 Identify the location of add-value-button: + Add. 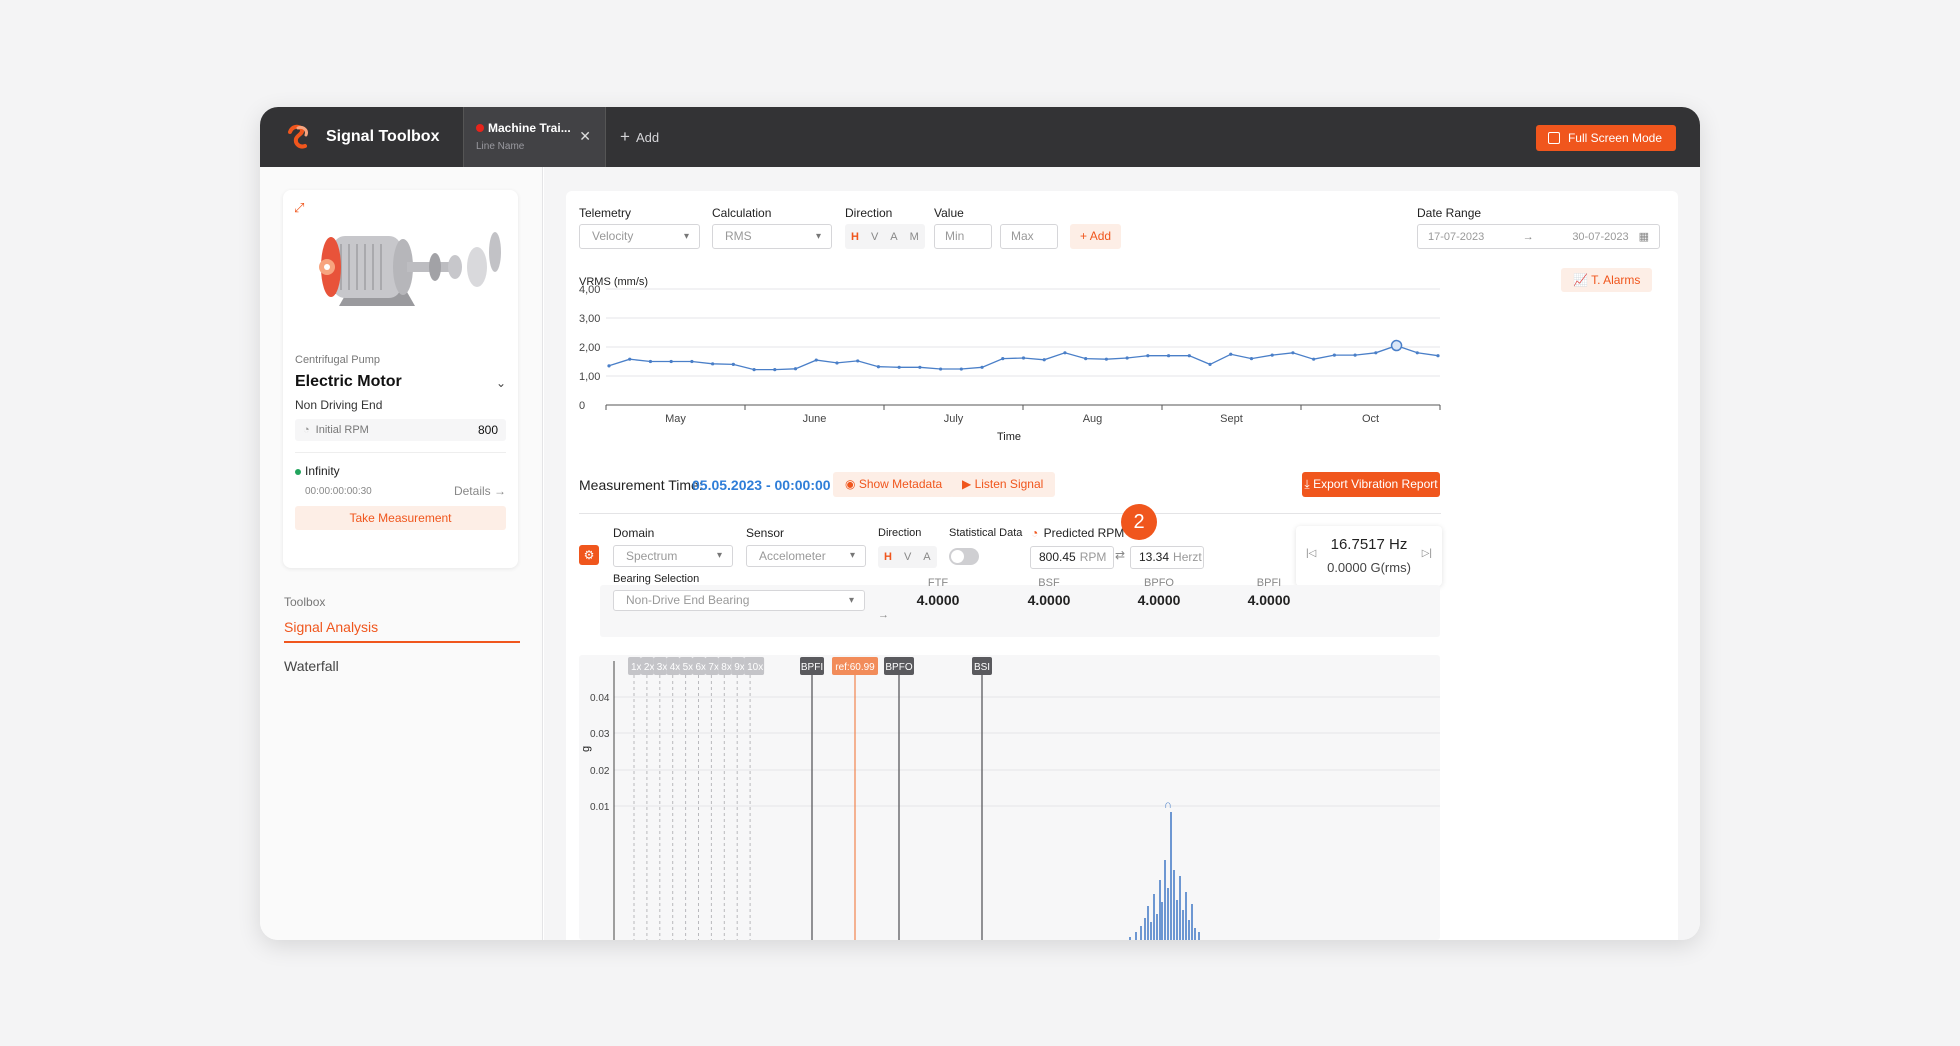
(1096, 236).